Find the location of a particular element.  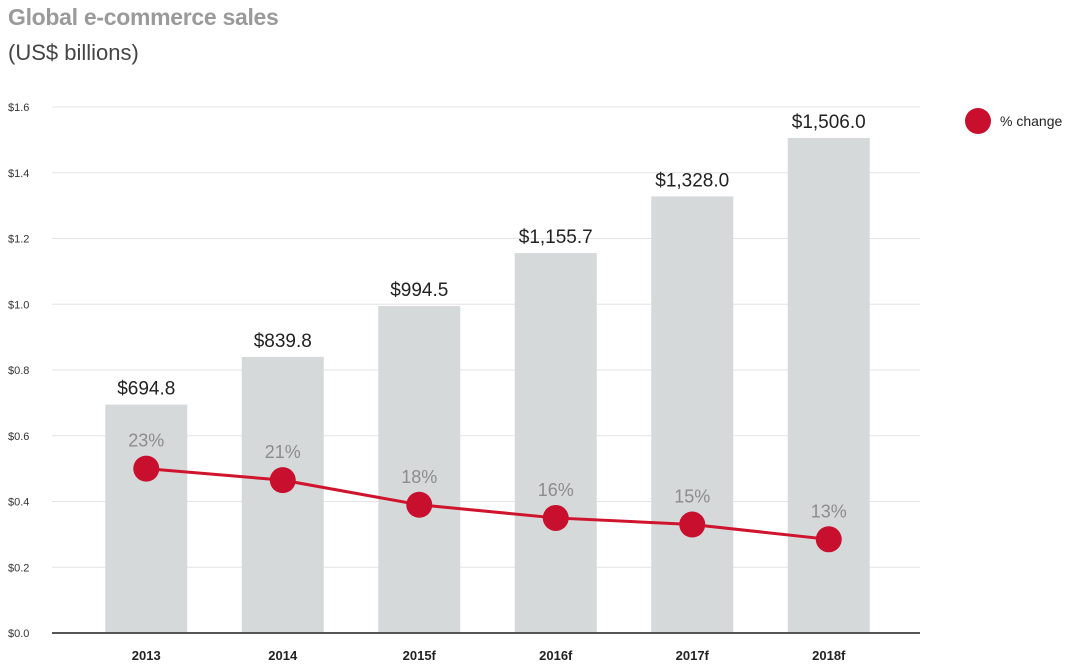

percent-change-series-line is located at coordinates (487, 504).